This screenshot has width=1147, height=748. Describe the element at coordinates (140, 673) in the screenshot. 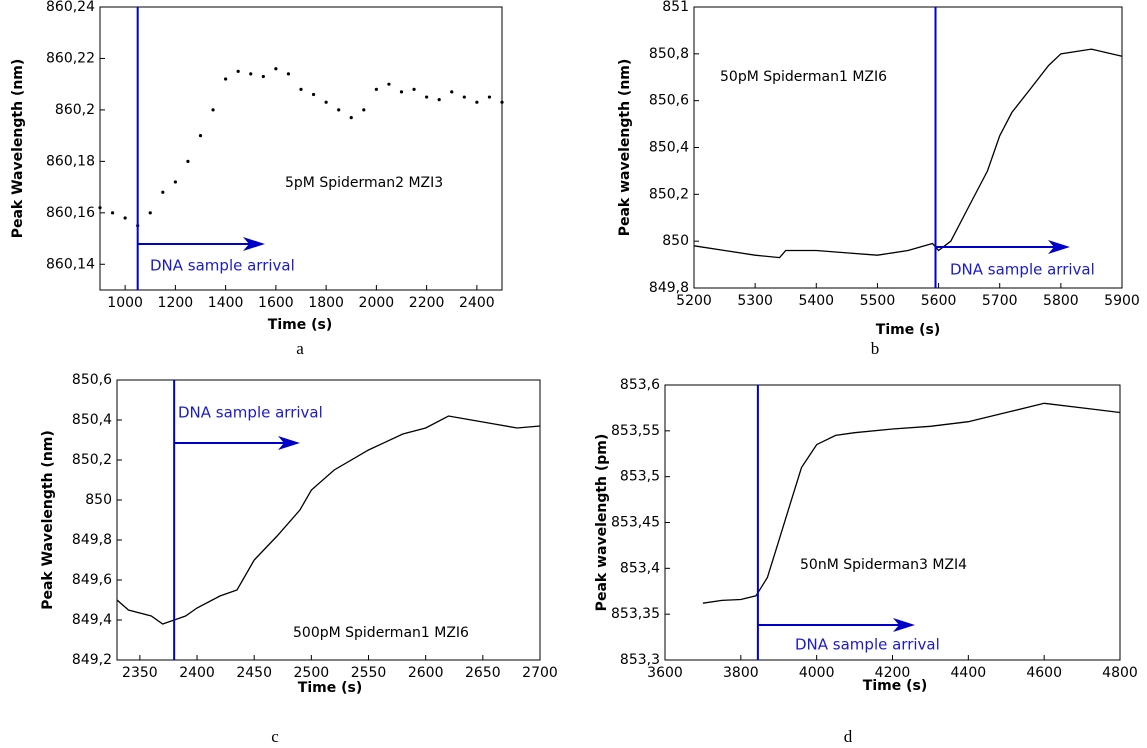

I see `x-tick-label: 2350` at that location.